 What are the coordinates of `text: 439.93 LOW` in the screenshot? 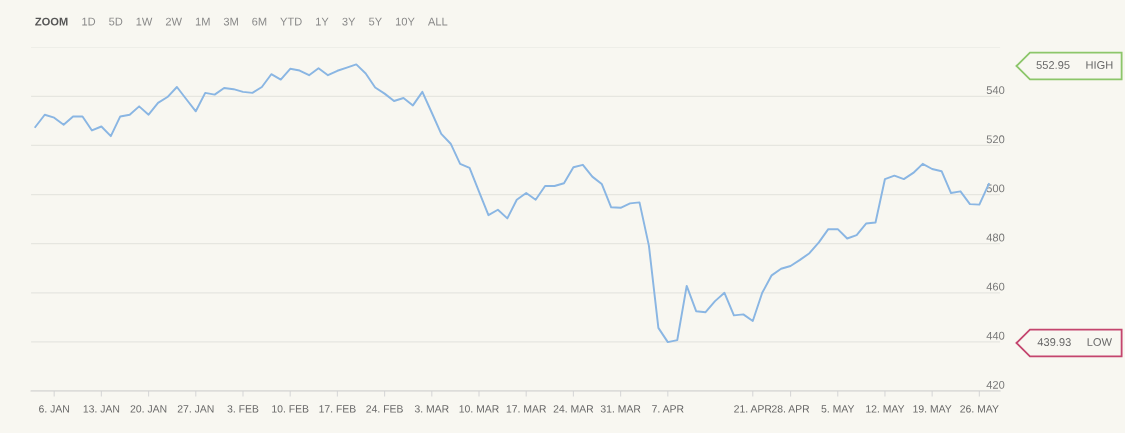 It's located at (1074, 342).